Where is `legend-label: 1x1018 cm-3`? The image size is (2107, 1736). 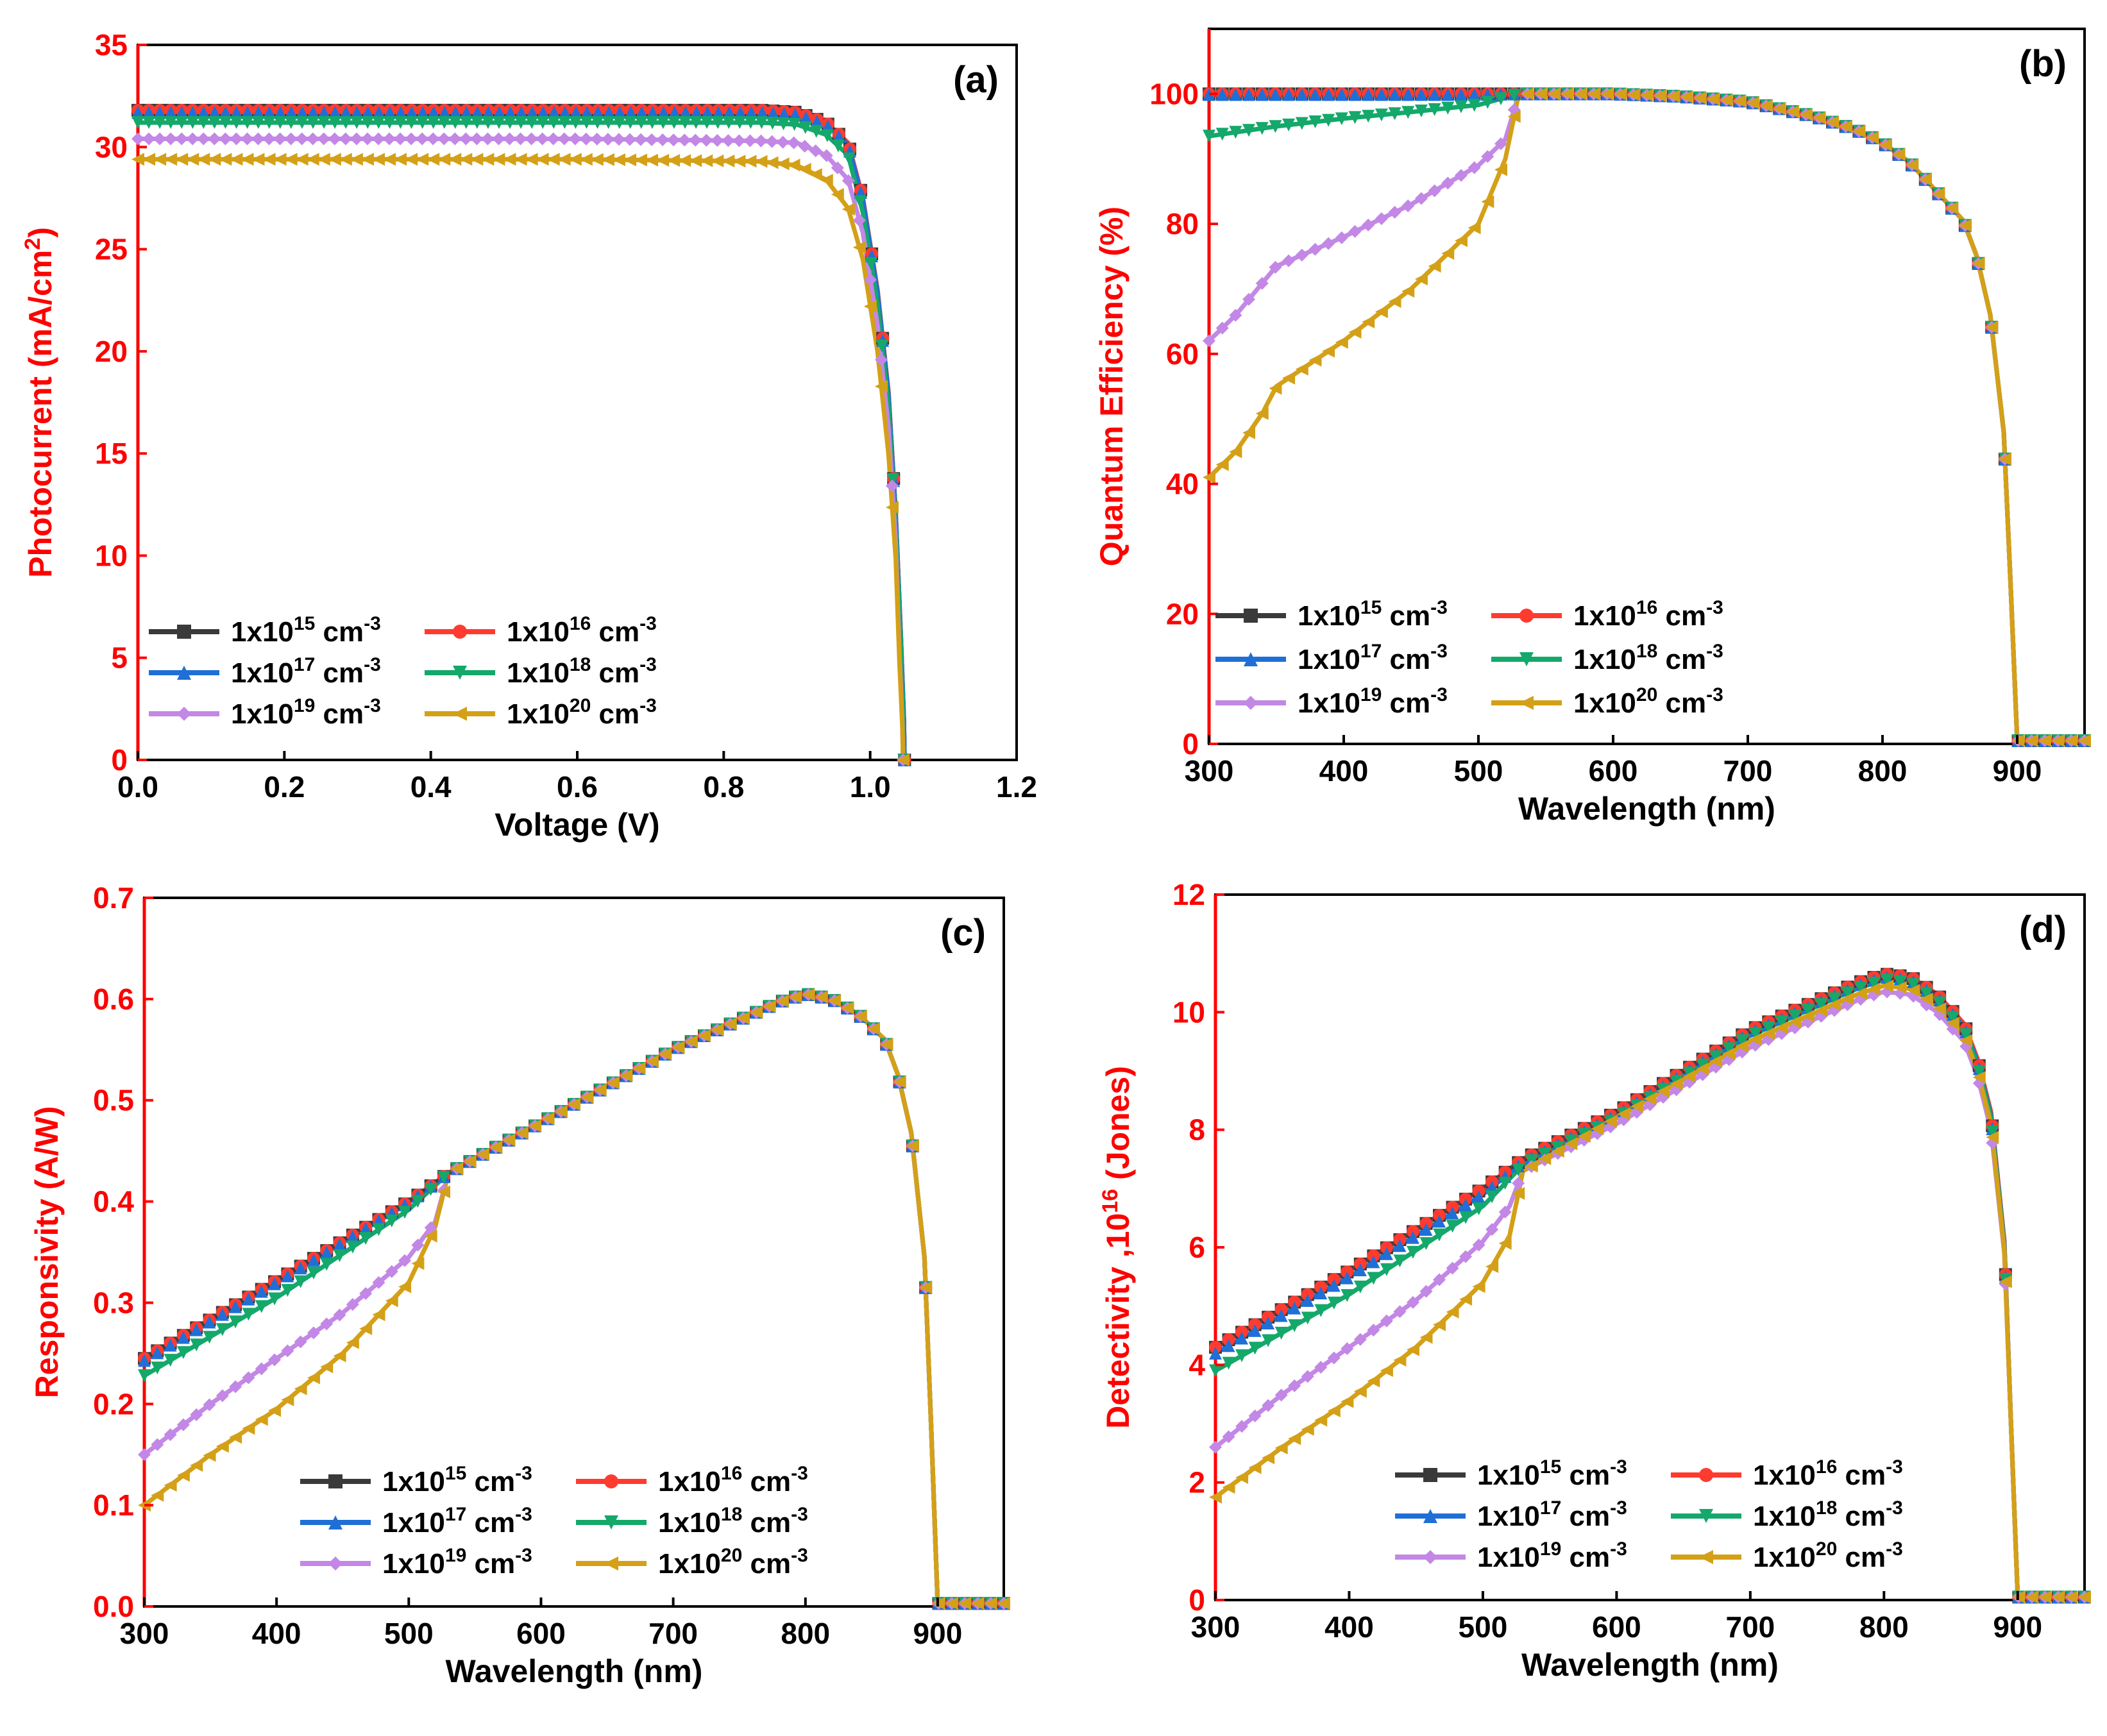
legend-label: 1x1018 cm-3 is located at coordinates (1648, 658).